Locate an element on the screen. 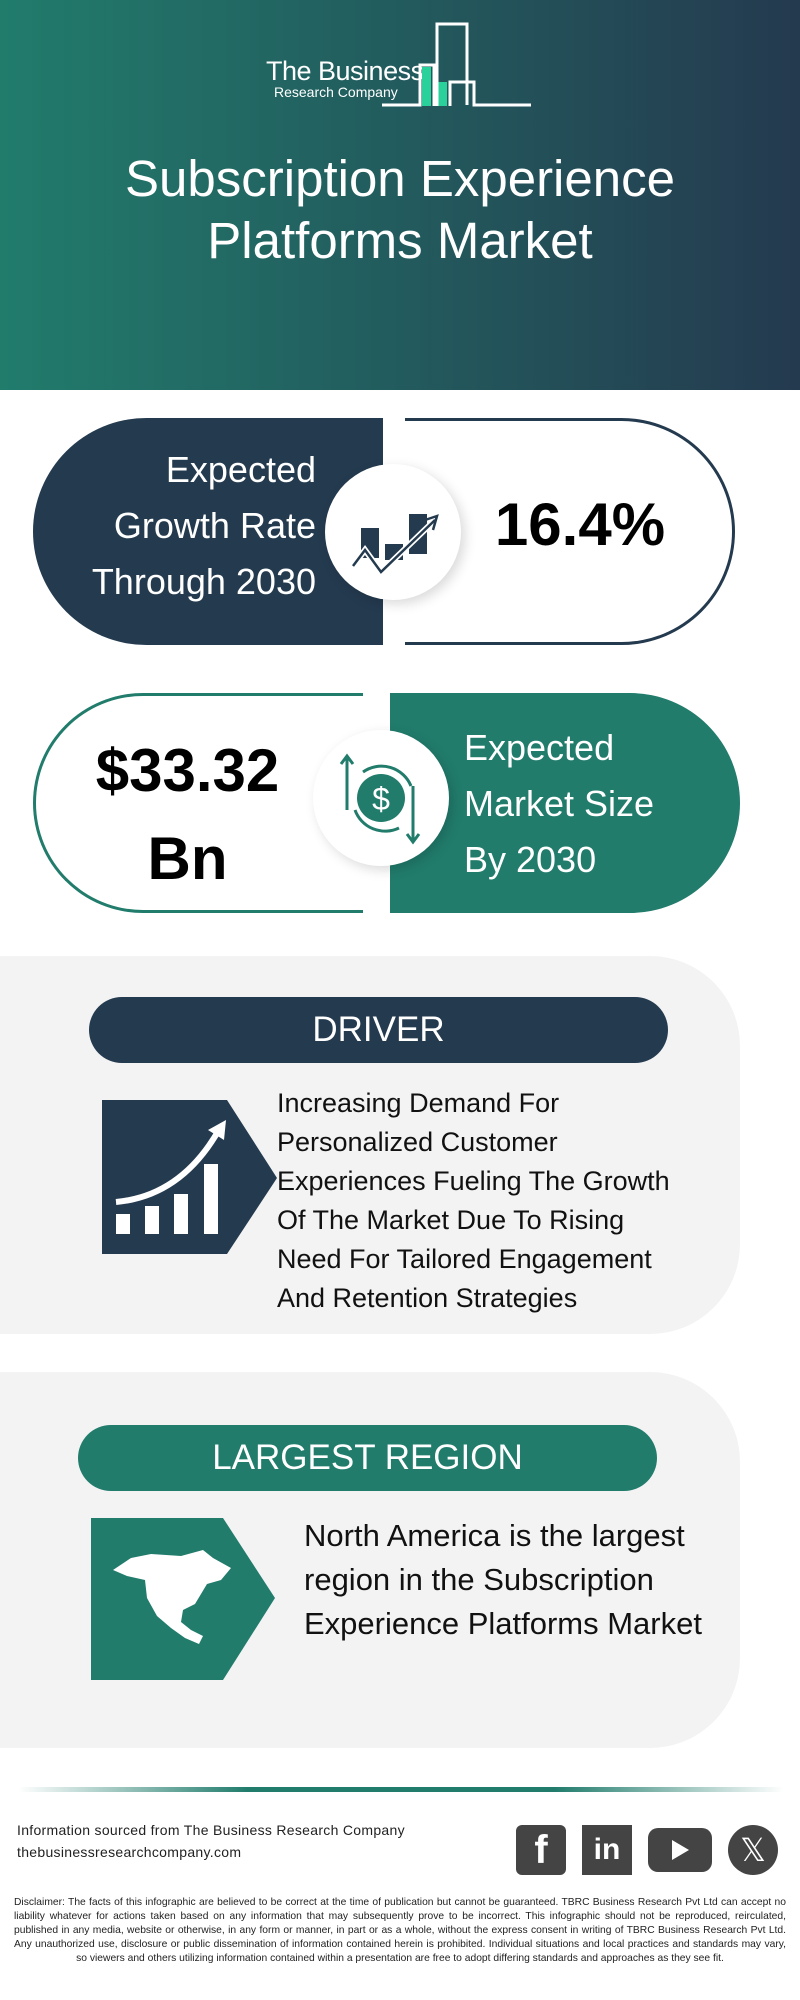 This screenshot has width=800, height=2000. growth-label-panel is located at coordinates (208, 531).